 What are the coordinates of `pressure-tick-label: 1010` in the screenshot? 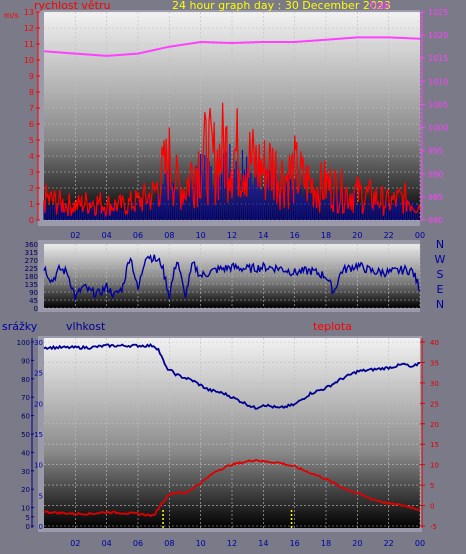 It's located at (438, 81).